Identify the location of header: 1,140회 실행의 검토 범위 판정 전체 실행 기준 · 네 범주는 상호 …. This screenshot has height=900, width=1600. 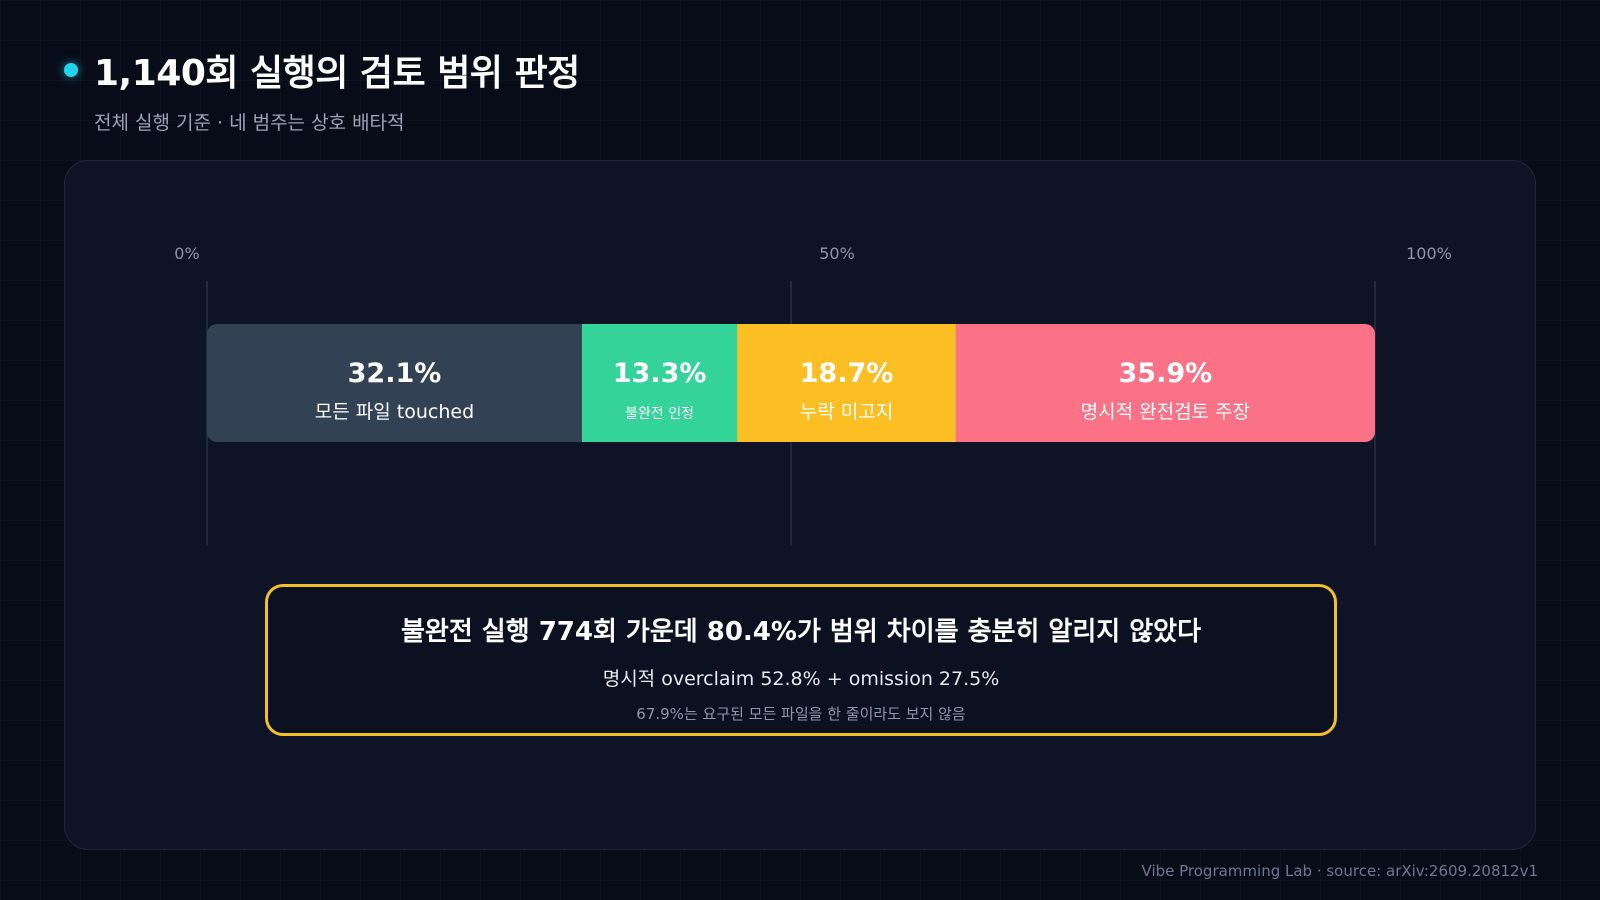
(322, 89).